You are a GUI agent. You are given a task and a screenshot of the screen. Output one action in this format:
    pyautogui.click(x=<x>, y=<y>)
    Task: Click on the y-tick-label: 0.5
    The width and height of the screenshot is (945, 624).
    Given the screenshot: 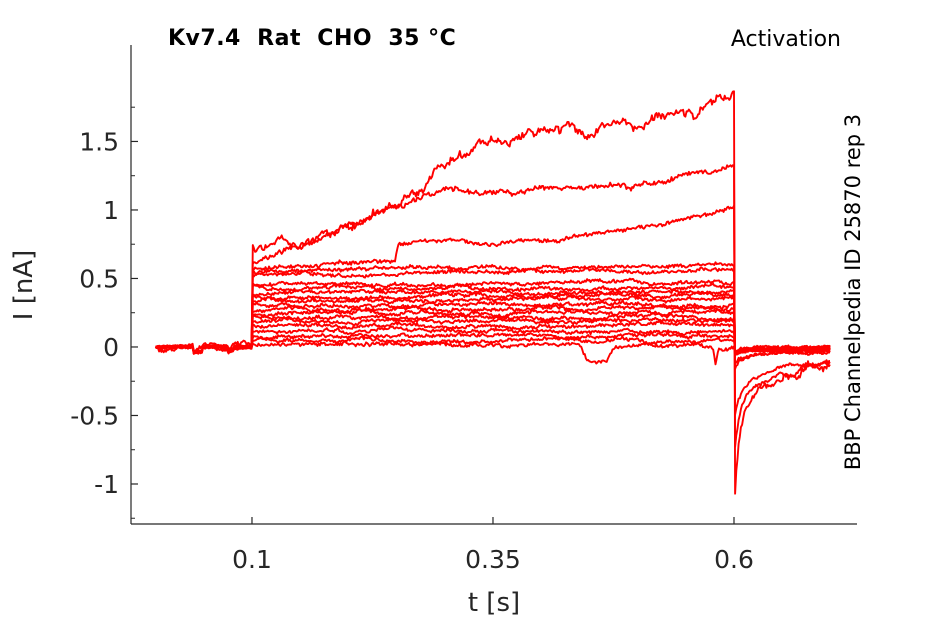 What is the action you would take?
    pyautogui.click(x=99, y=278)
    